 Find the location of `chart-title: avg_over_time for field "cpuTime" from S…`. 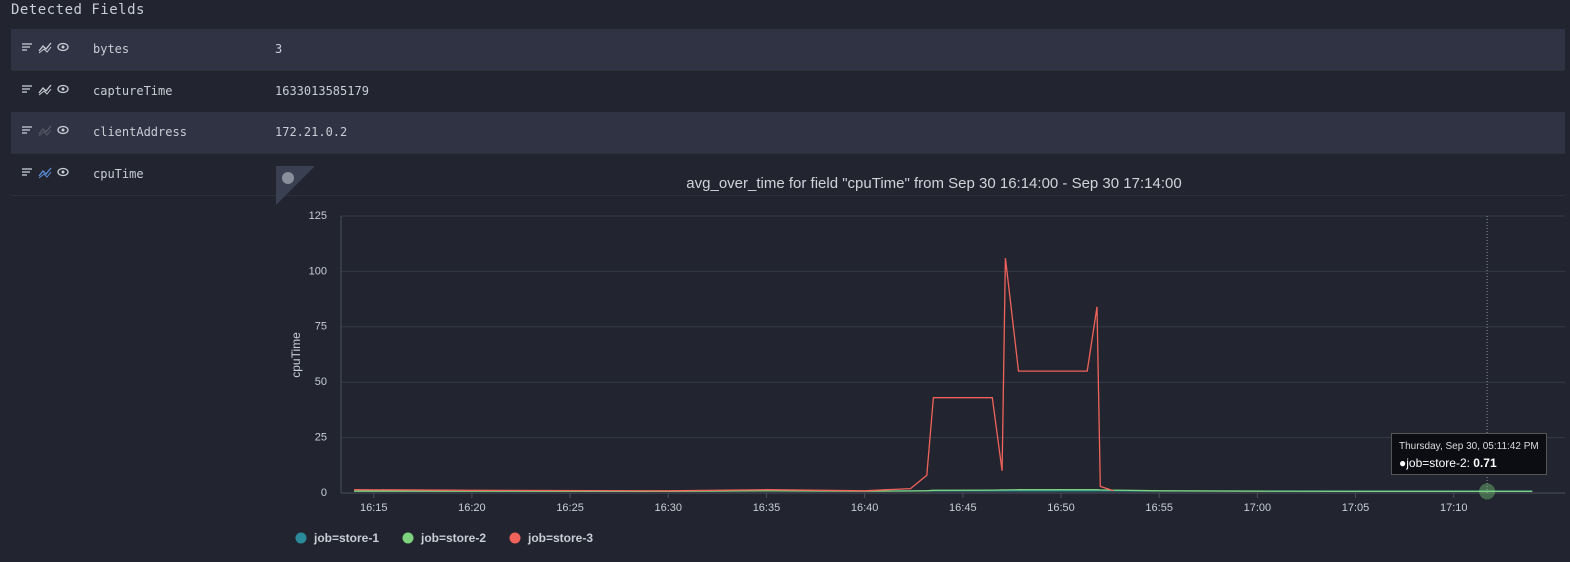

chart-title: avg_over_time for field "cpuTime" from S… is located at coordinates (933, 183).